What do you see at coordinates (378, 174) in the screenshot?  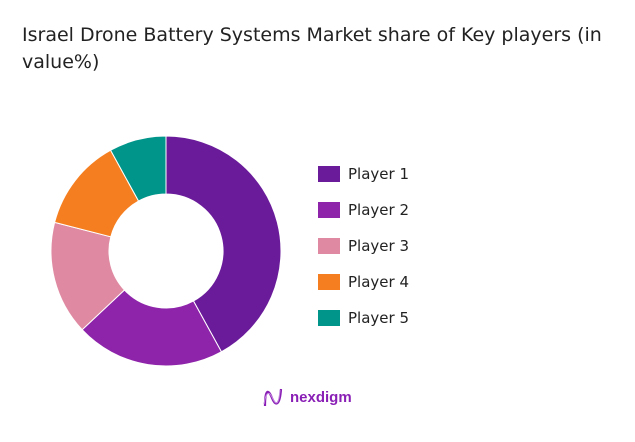 I see `legend-label: Player 1` at bounding box center [378, 174].